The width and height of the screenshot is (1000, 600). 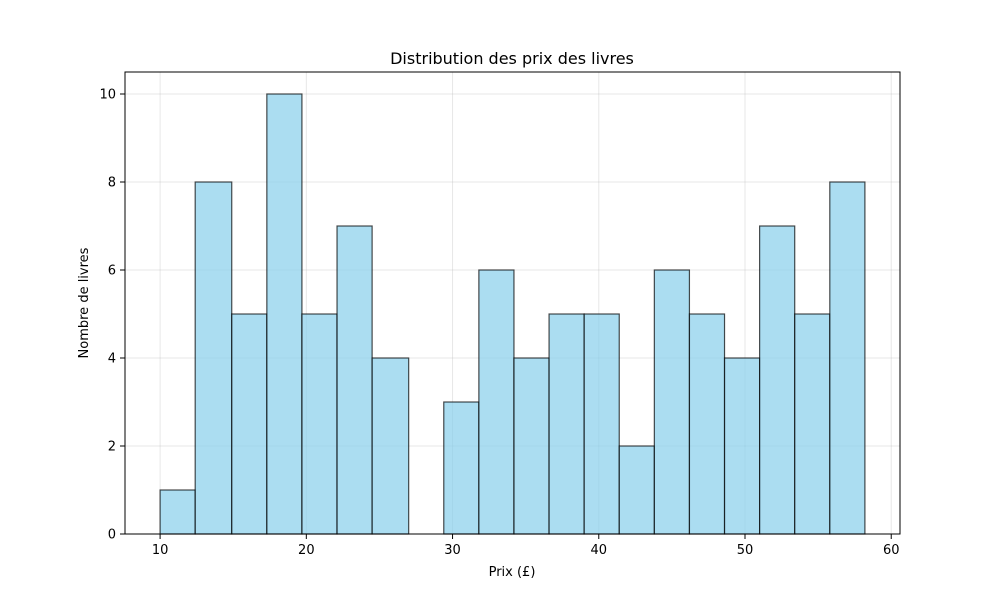 What do you see at coordinates (452, 550) in the screenshot?
I see `x-tick-label: 30` at bounding box center [452, 550].